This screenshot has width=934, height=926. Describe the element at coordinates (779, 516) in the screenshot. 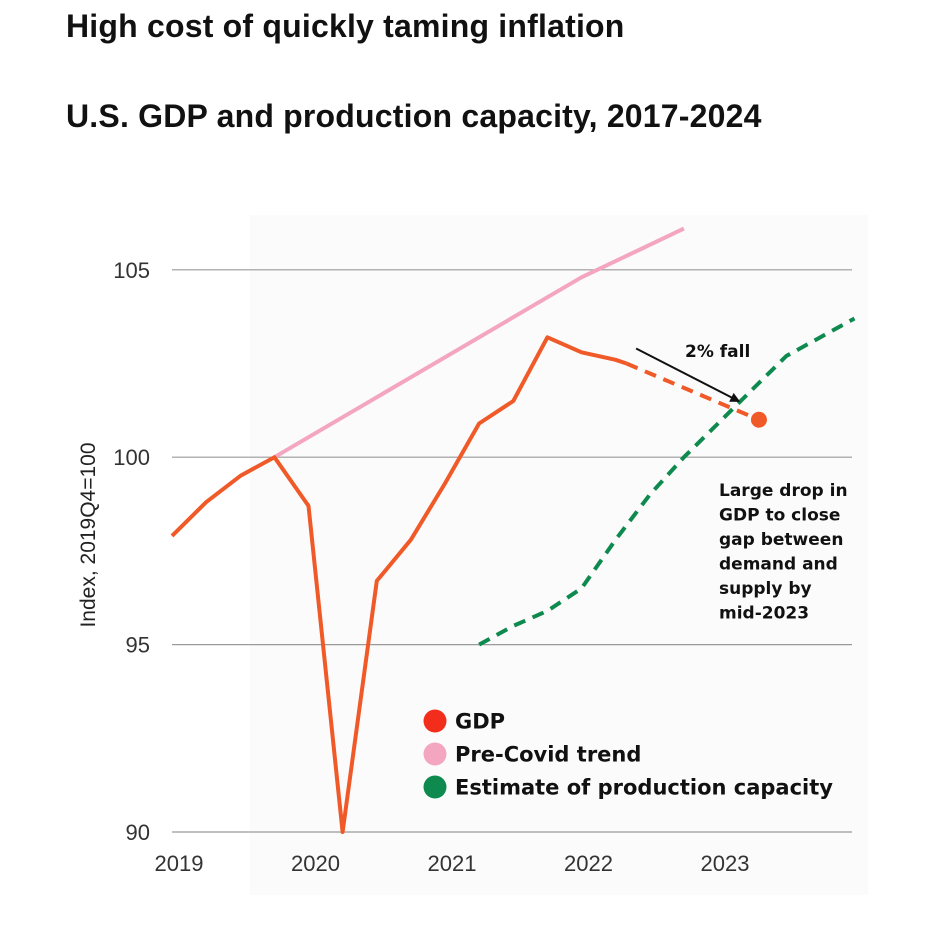

I see `annotation-note-line: GDP to close` at that location.